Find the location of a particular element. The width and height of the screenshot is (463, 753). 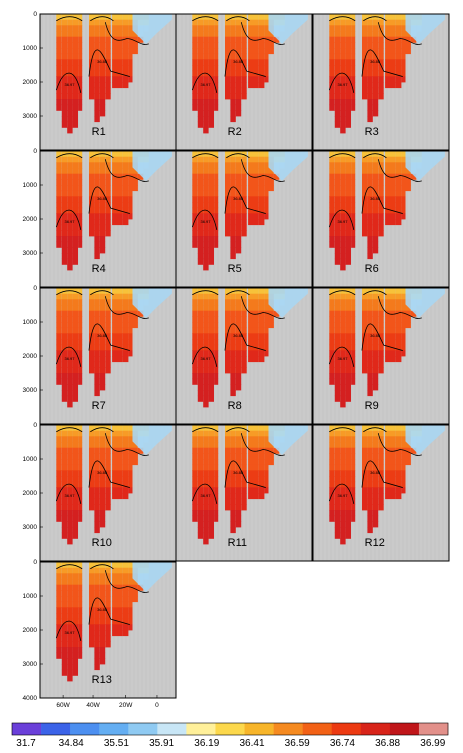

panel-label: R13 is located at coordinates (102, 680).